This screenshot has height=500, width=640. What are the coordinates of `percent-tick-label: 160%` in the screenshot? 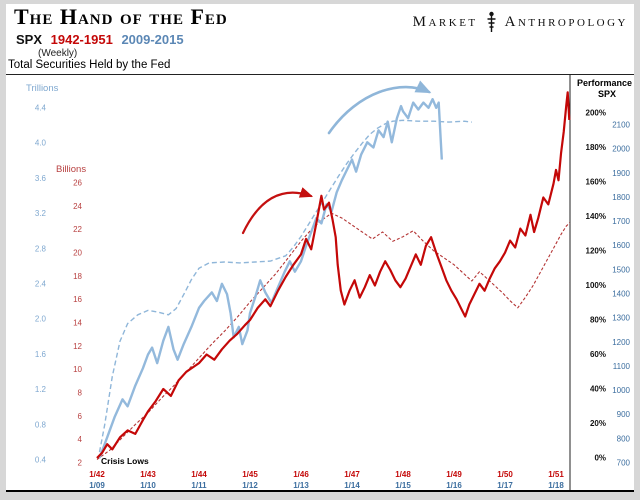 It's located at (596, 182).